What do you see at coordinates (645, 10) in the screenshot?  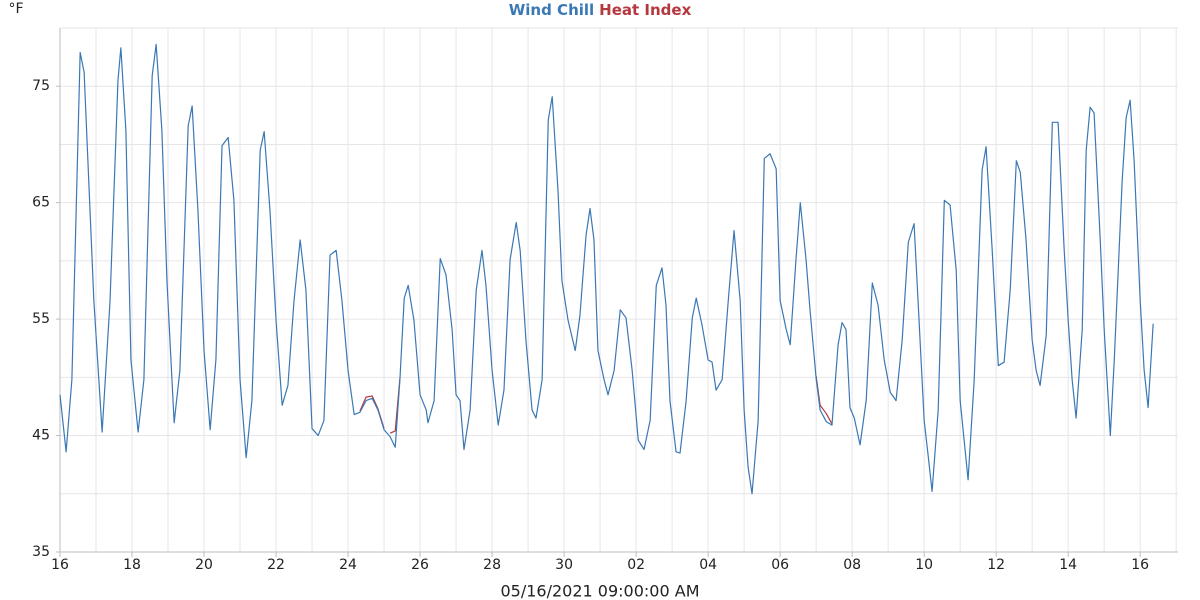 I see `legend-entry: Heat Index` at bounding box center [645, 10].